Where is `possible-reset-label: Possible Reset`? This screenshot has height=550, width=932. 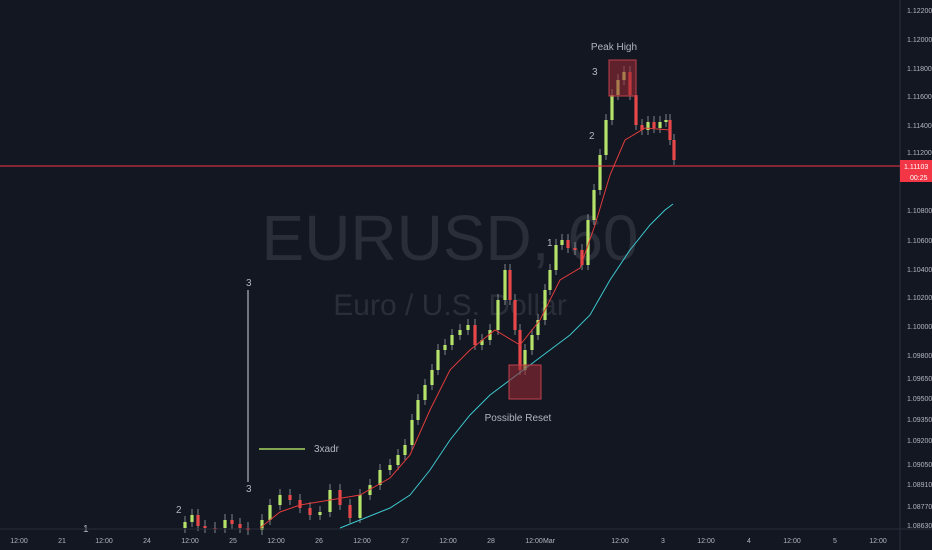 possible-reset-label: Possible Reset is located at coordinates (518, 418).